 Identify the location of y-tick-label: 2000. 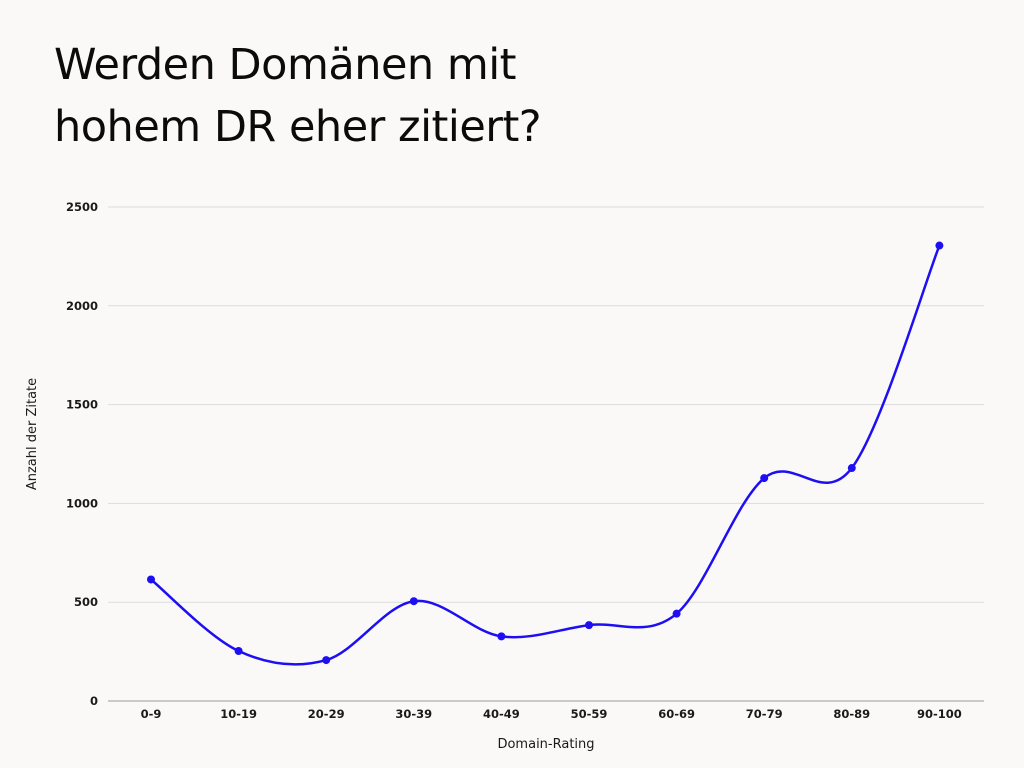
(82, 306).